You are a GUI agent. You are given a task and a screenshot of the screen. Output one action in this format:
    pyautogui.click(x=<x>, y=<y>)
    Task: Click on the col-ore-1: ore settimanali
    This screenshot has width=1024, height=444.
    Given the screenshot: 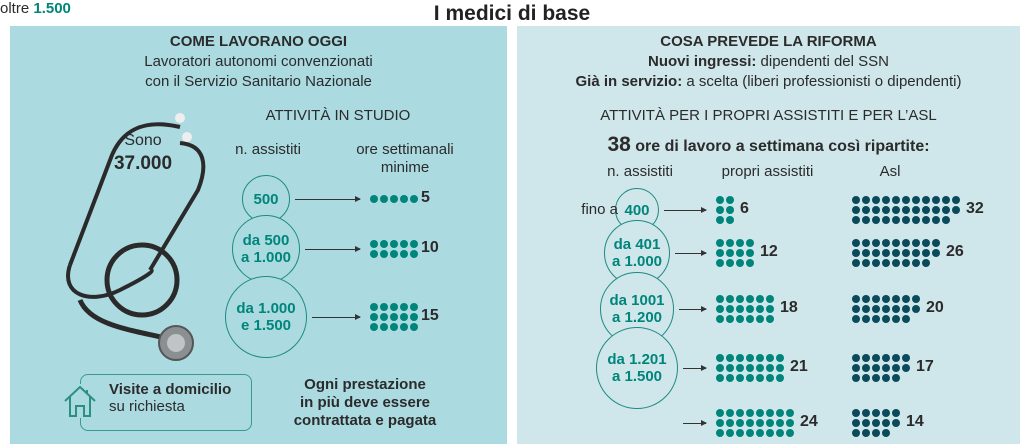 What is the action you would take?
    pyautogui.click(x=405, y=149)
    